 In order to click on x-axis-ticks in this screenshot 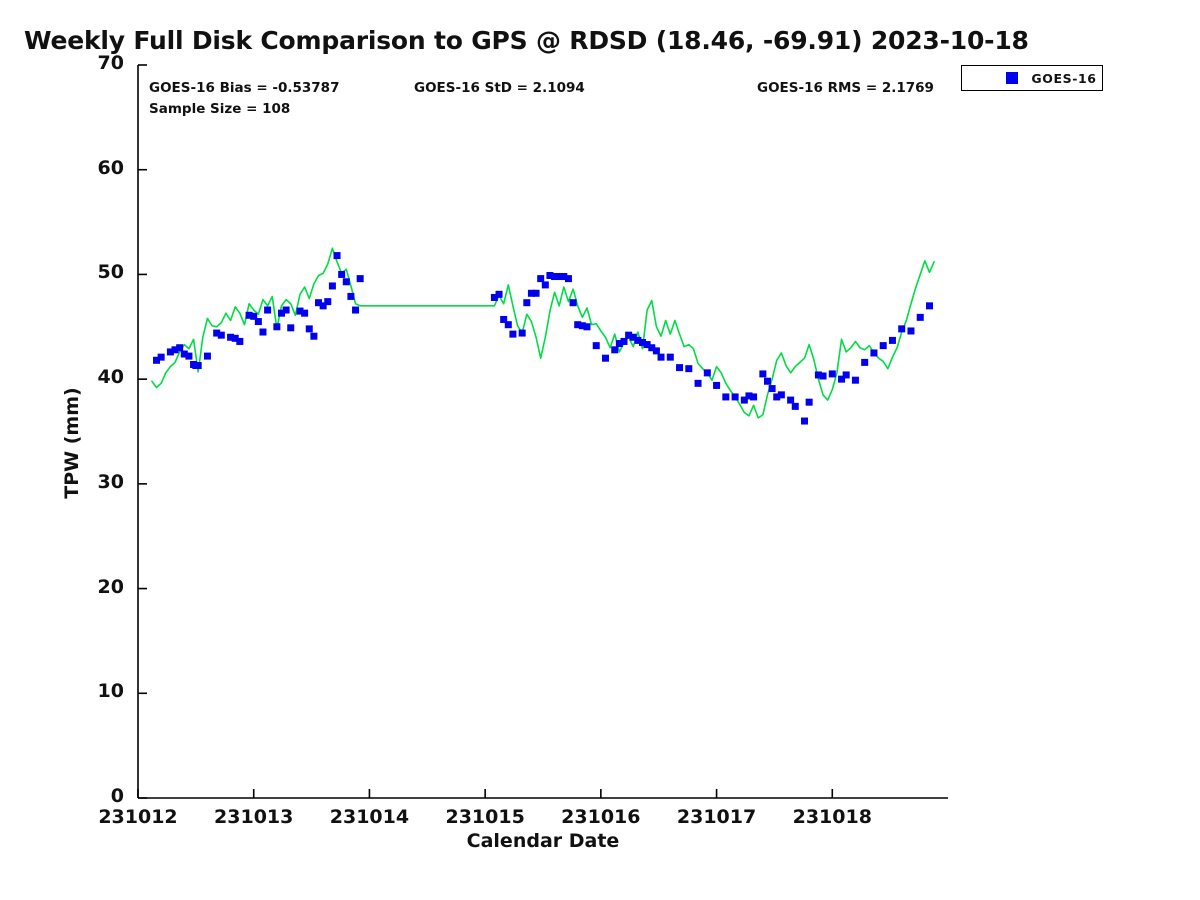, I will do `click(485, 793)`.